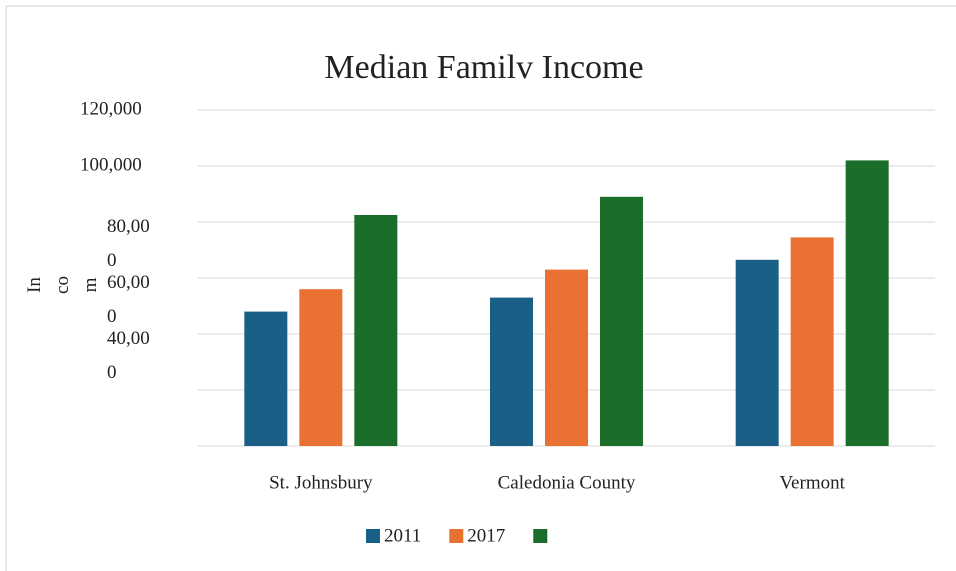  What do you see at coordinates (34, 285) in the screenshot?
I see `y-axis-title-part: In` at bounding box center [34, 285].